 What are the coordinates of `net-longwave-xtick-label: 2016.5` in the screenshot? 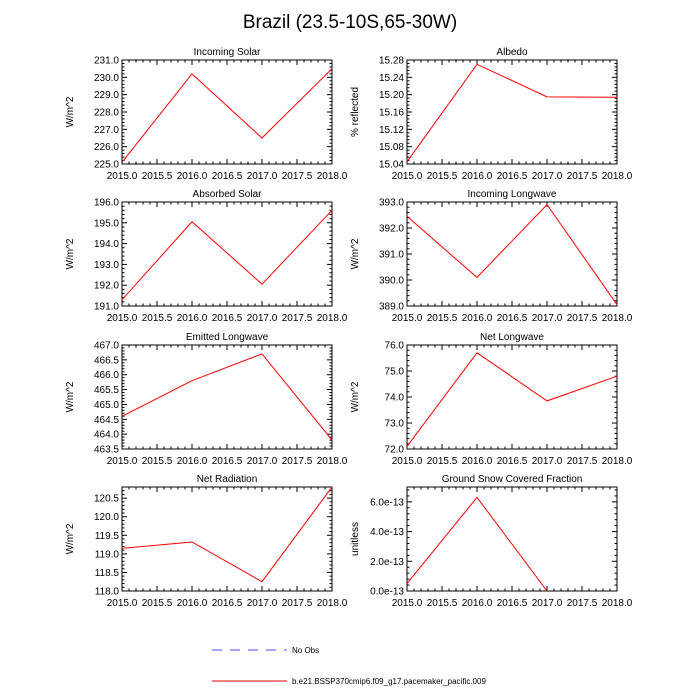 It's located at (512, 461).